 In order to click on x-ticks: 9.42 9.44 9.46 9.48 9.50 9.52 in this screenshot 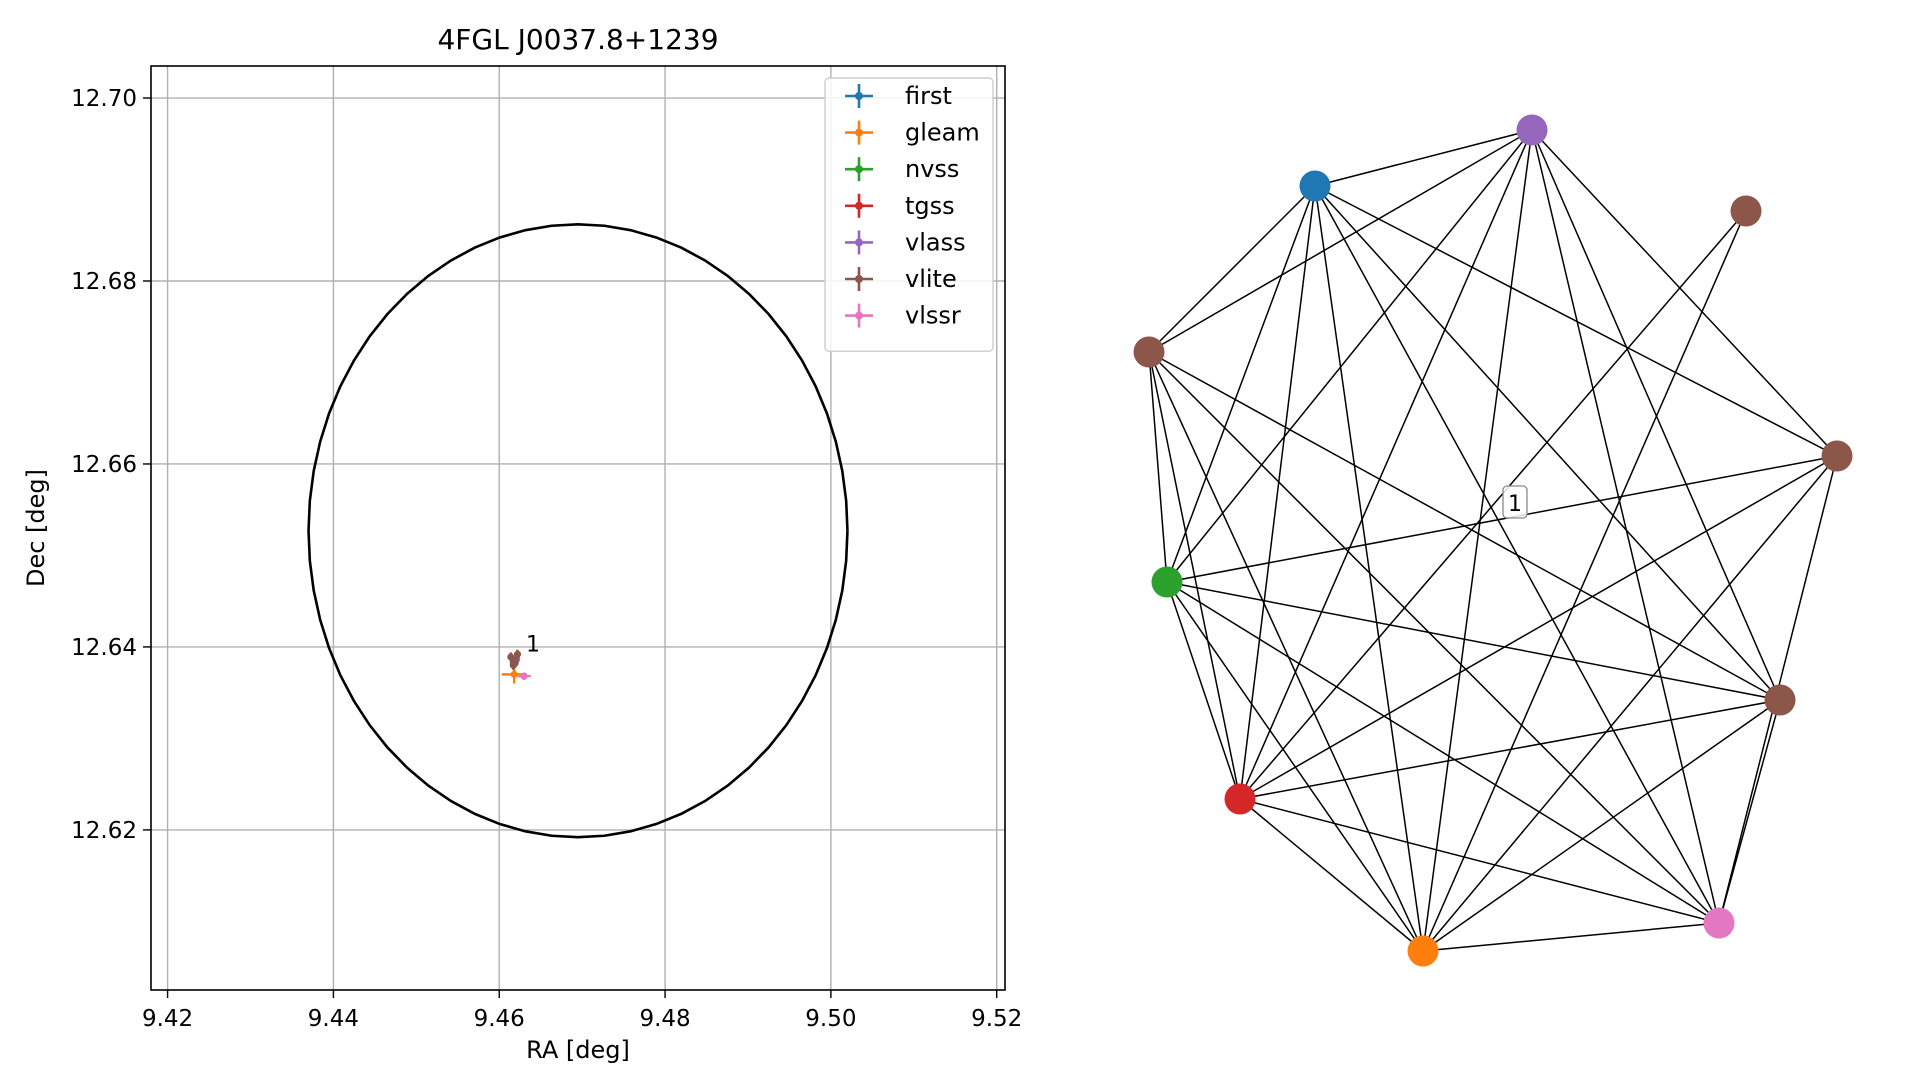, I will do `click(582, 1011)`.